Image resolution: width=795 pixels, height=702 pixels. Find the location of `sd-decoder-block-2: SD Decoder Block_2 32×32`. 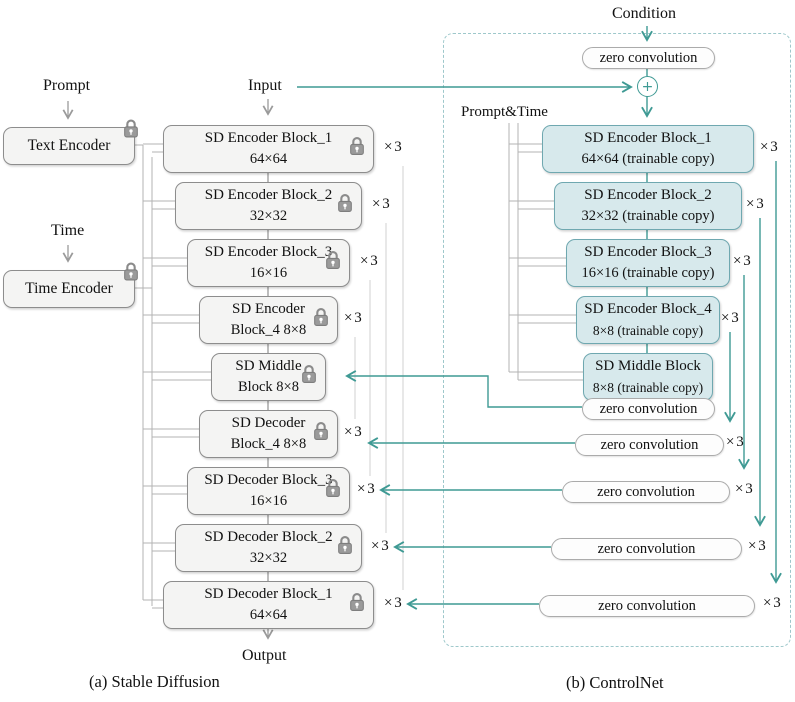

sd-decoder-block-2: SD Decoder Block_2 32×32 is located at coordinates (268, 548).